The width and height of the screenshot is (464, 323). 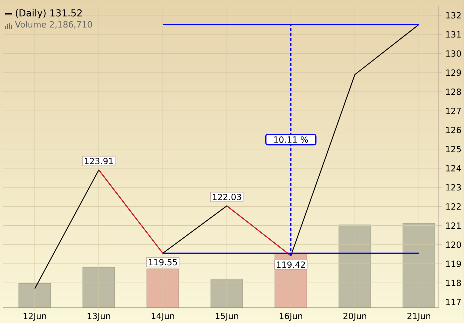 I want to click on y-tick-label: 120, so click(x=454, y=245).